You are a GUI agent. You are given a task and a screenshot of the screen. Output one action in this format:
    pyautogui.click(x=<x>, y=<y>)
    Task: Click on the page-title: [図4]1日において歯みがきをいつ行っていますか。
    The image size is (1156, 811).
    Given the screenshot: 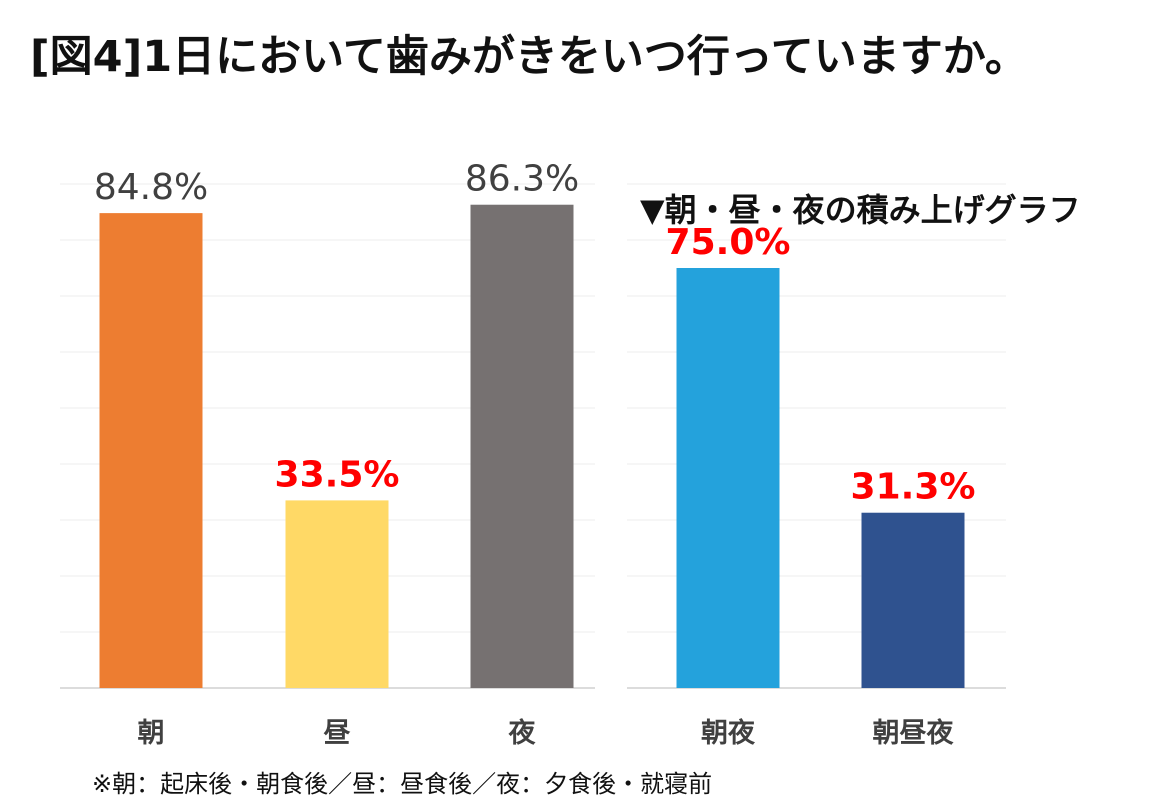 What is the action you would take?
    pyautogui.click(x=529, y=57)
    